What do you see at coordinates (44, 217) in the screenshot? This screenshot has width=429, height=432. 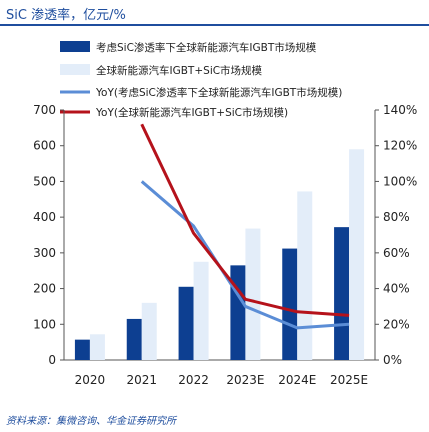 I see `y-left-tick-label: 400` at bounding box center [44, 217].